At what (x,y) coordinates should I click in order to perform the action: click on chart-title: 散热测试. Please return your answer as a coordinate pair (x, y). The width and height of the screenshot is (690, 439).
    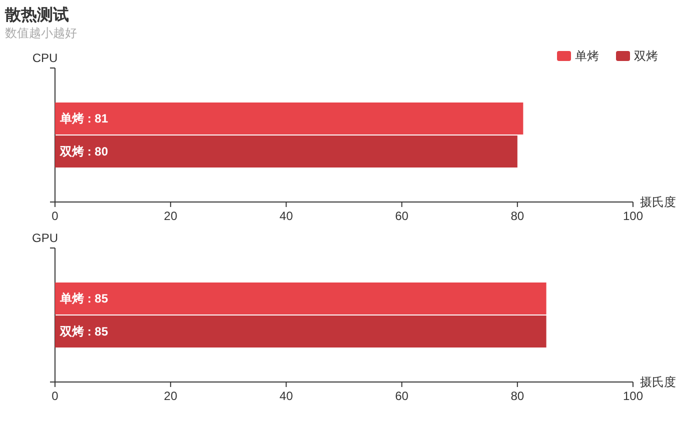
    Looking at the image, I should click on (36, 15).